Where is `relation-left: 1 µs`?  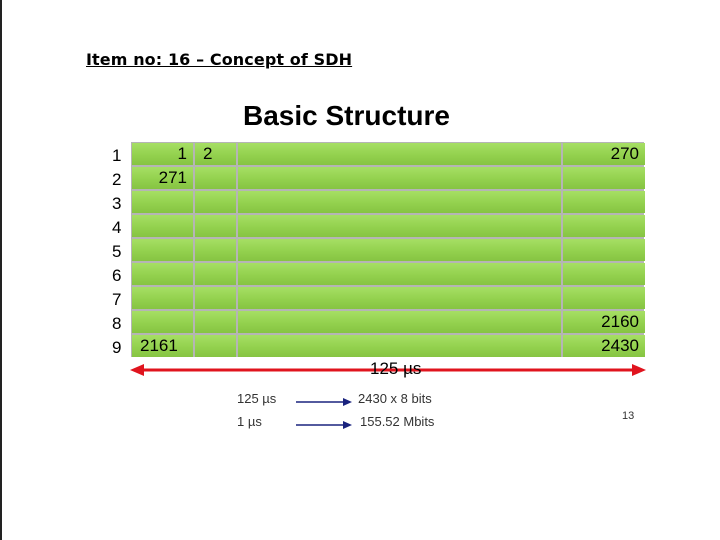
relation-left: 1 µs is located at coordinates (249, 421).